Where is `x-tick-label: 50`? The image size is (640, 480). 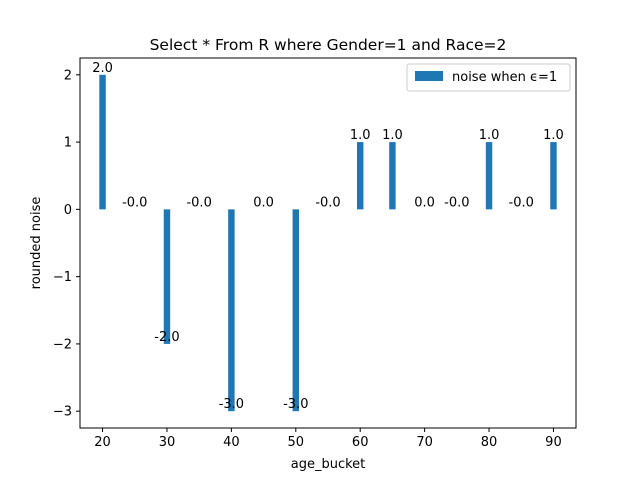 x-tick-label: 50 is located at coordinates (296, 442).